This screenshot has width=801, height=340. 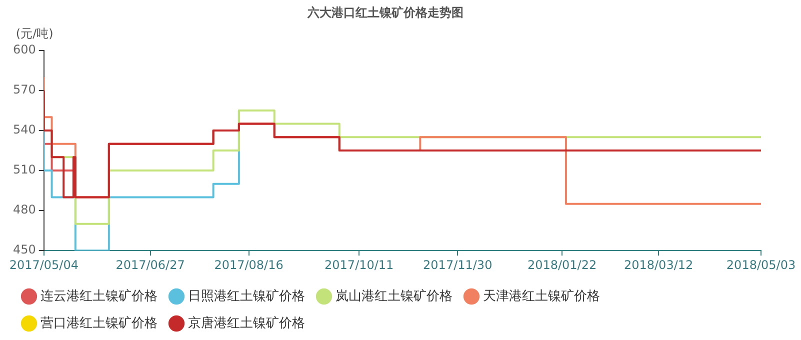 What do you see at coordinates (24, 249) in the screenshot?
I see `y-tick-label: 450` at bounding box center [24, 249].